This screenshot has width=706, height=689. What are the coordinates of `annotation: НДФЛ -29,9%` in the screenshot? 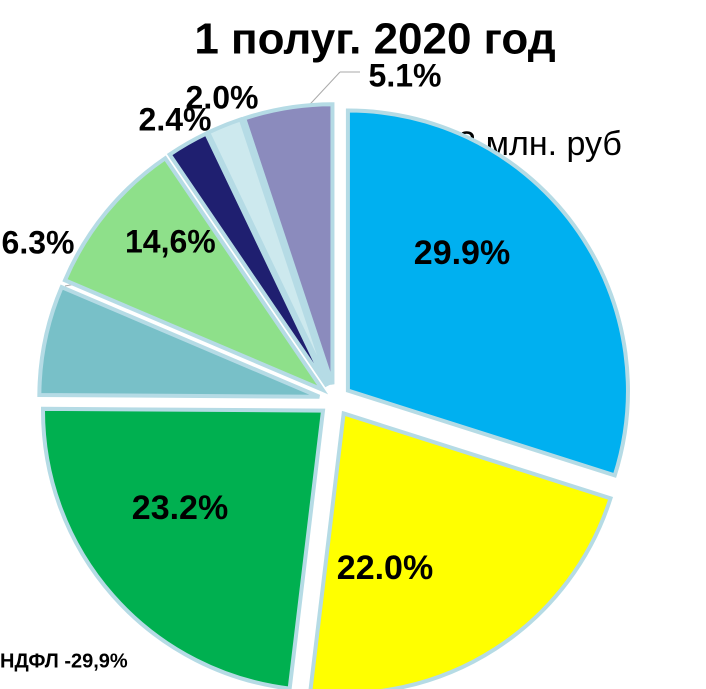 It's located at (64, 661).